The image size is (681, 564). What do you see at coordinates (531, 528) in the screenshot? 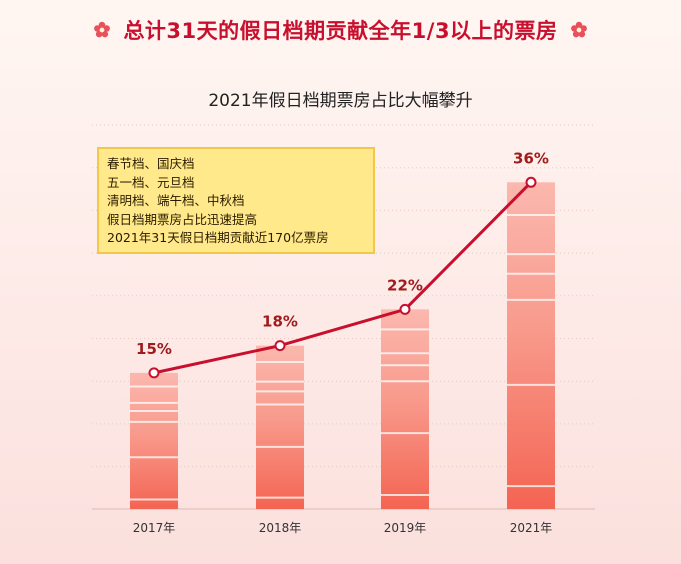
I see `x-tick-label: 2021年` at bounding box center [531, 528].